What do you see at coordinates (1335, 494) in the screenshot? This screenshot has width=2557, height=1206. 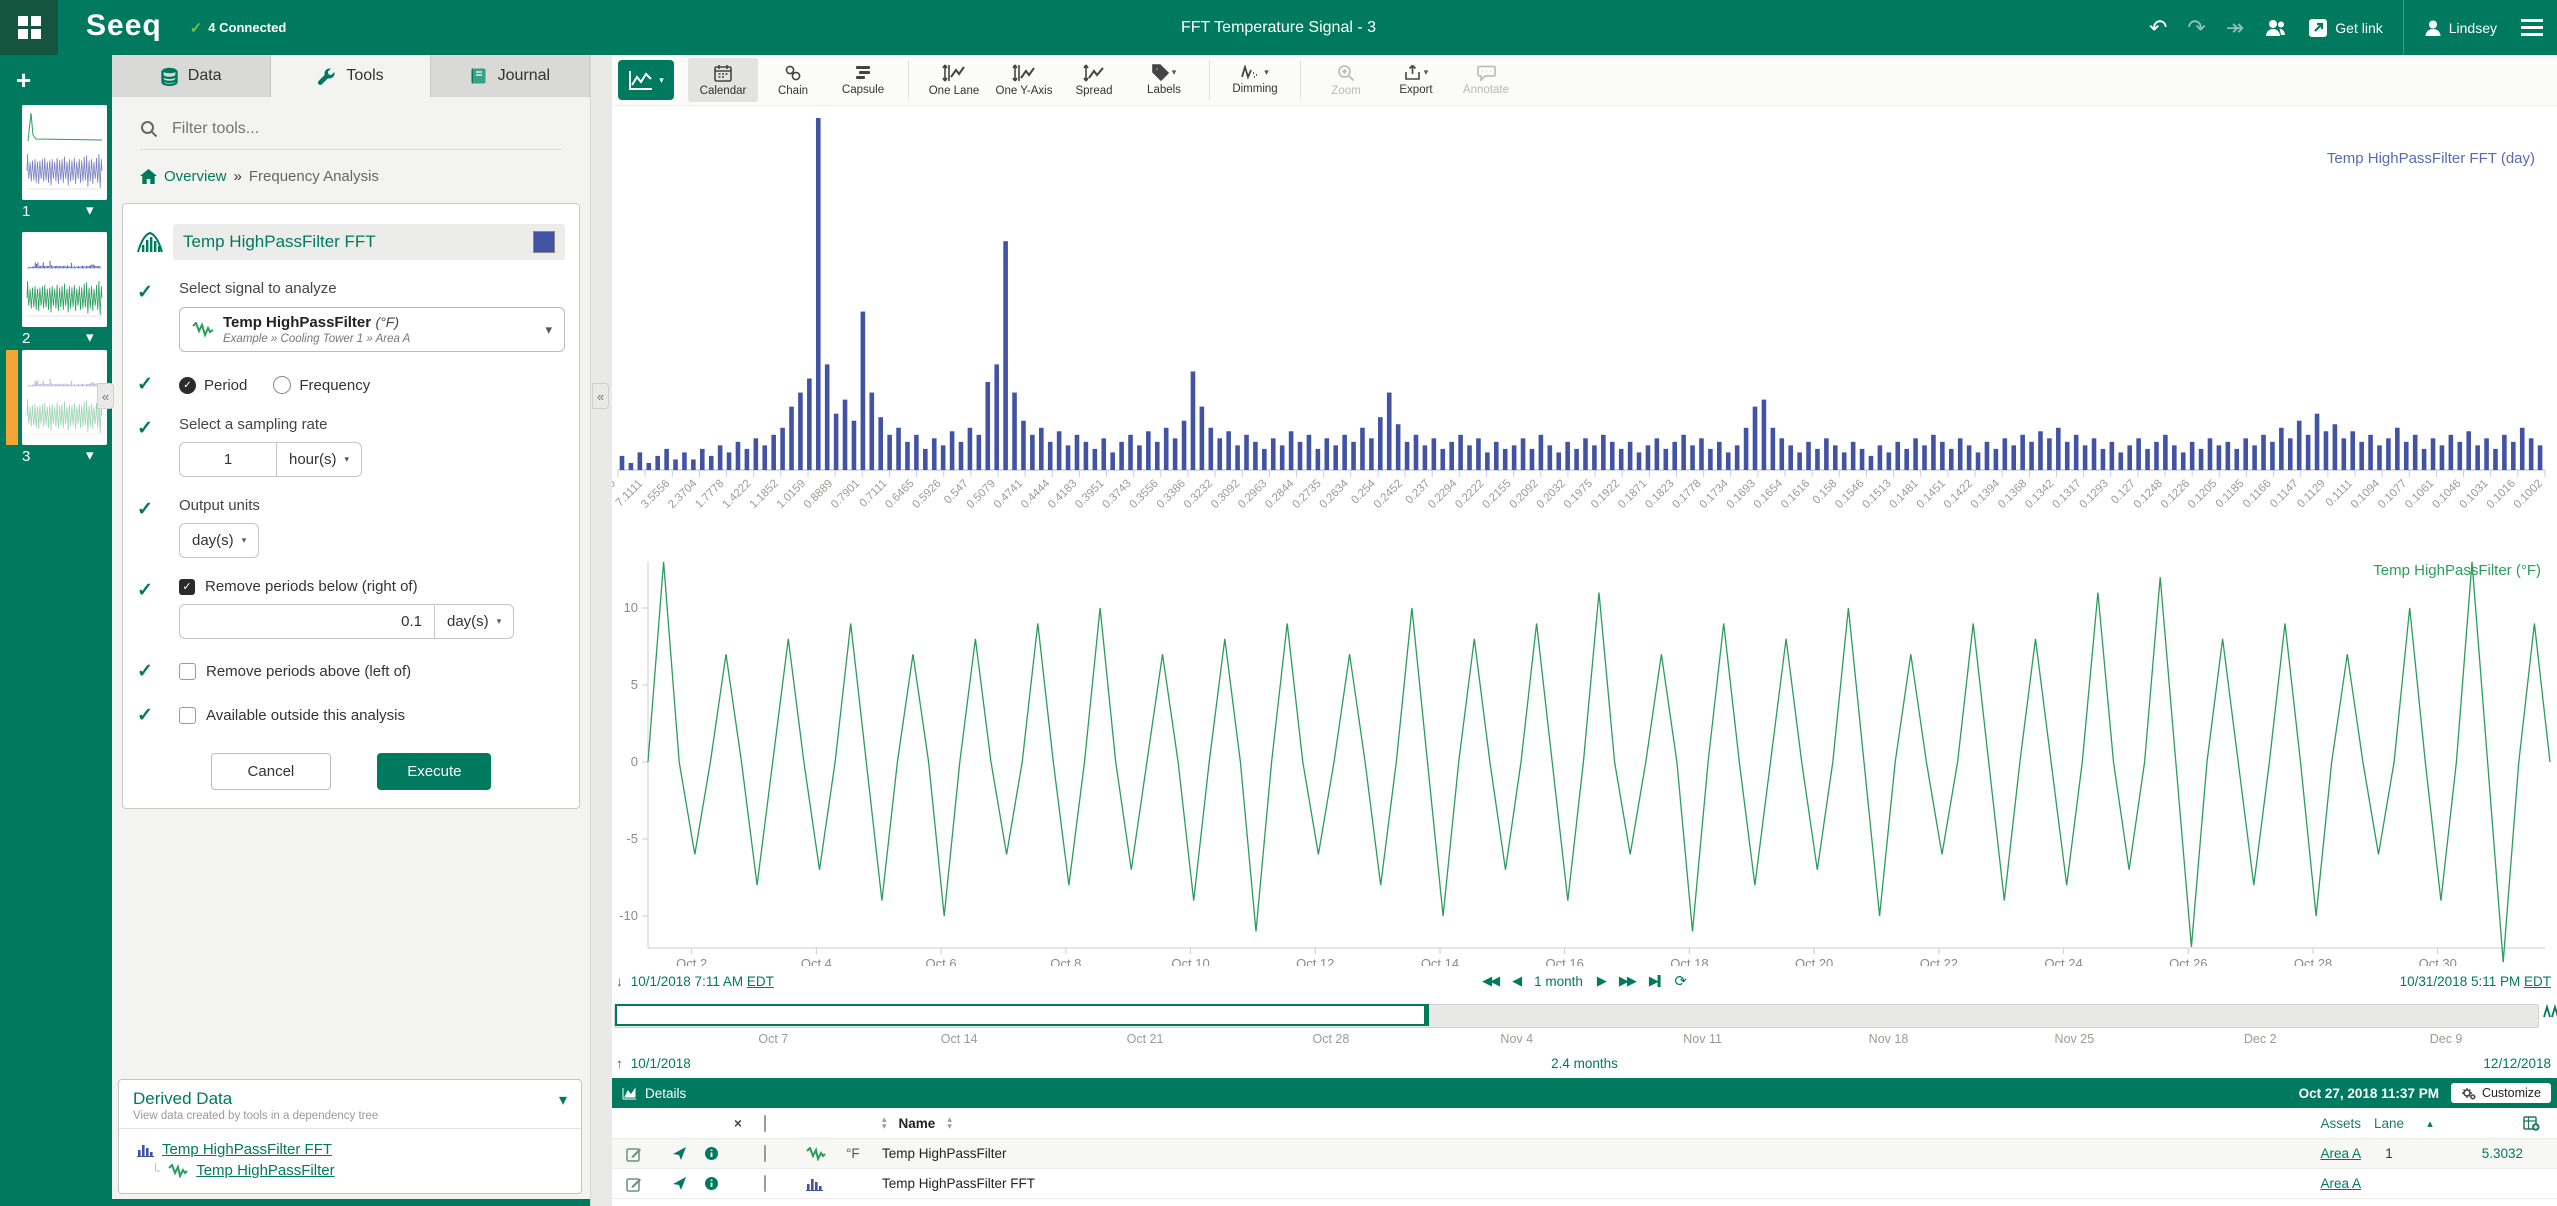 I see `svg-text: 0.2634` at bounding box center [1335, 494].